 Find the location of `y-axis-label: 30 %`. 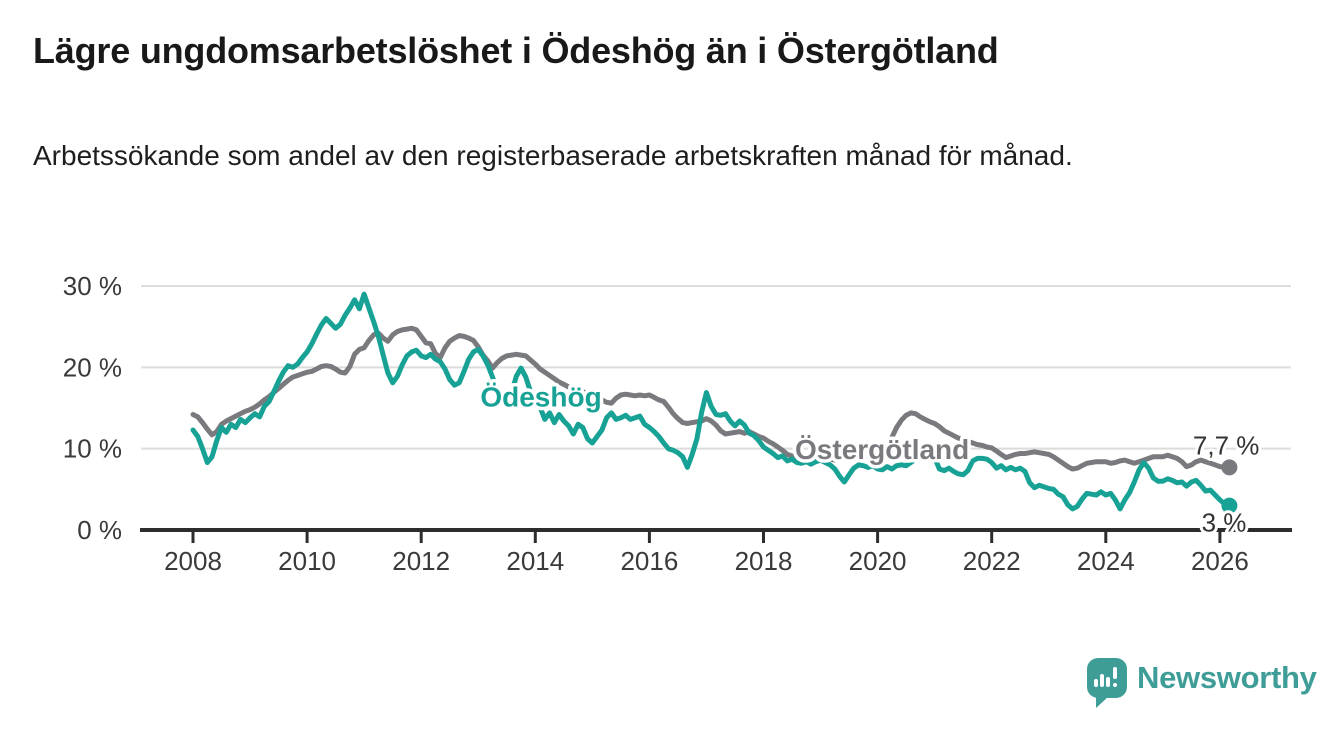

y-axis-label: 30 % is located at coordinates (92, 286).